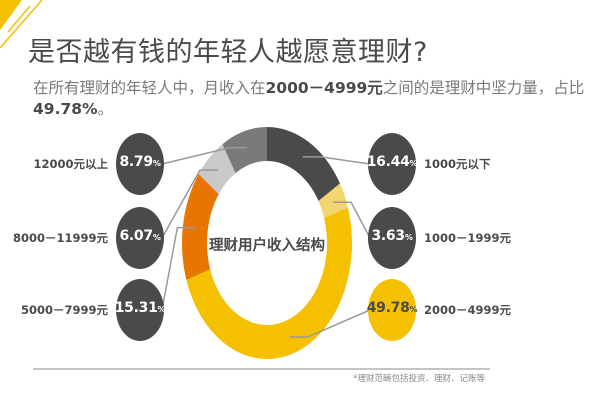  I want to click on page-title: 是否越有钱的年轻人越愿意理财?, so click(228, 52).